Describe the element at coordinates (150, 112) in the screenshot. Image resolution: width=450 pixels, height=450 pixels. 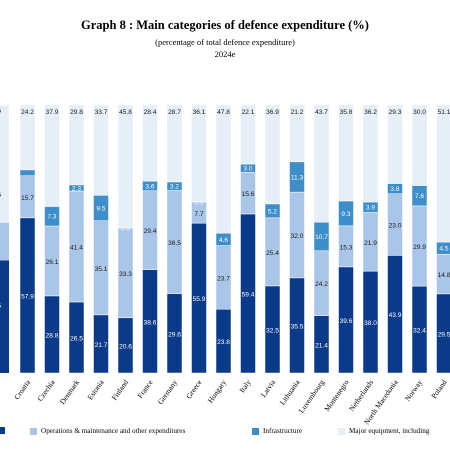
I see `data-label: 28.4` at that location.